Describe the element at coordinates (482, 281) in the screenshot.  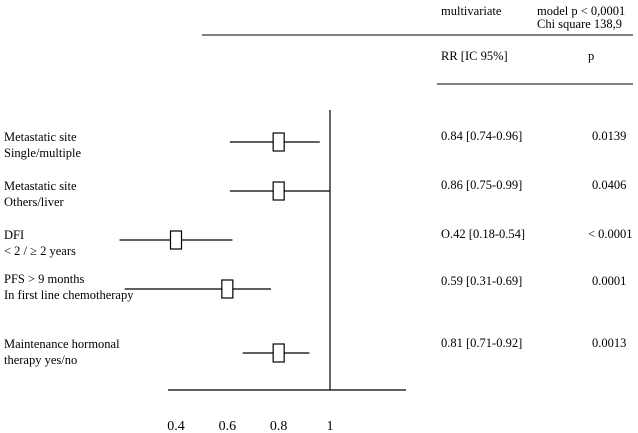
I see `rr-value: 0.59 [0.31-0.69]` at that location.